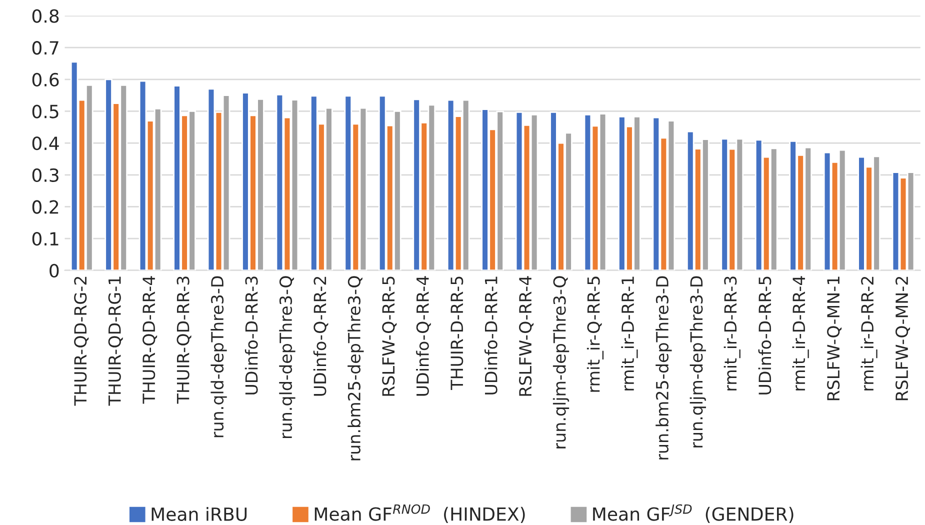 The image size is (925, 525). What do you see at coordinates (664, 368) in the screenshot?
I see `x-tick-label: run.bm25-depThre3-D` at bounding box center [664, 368].